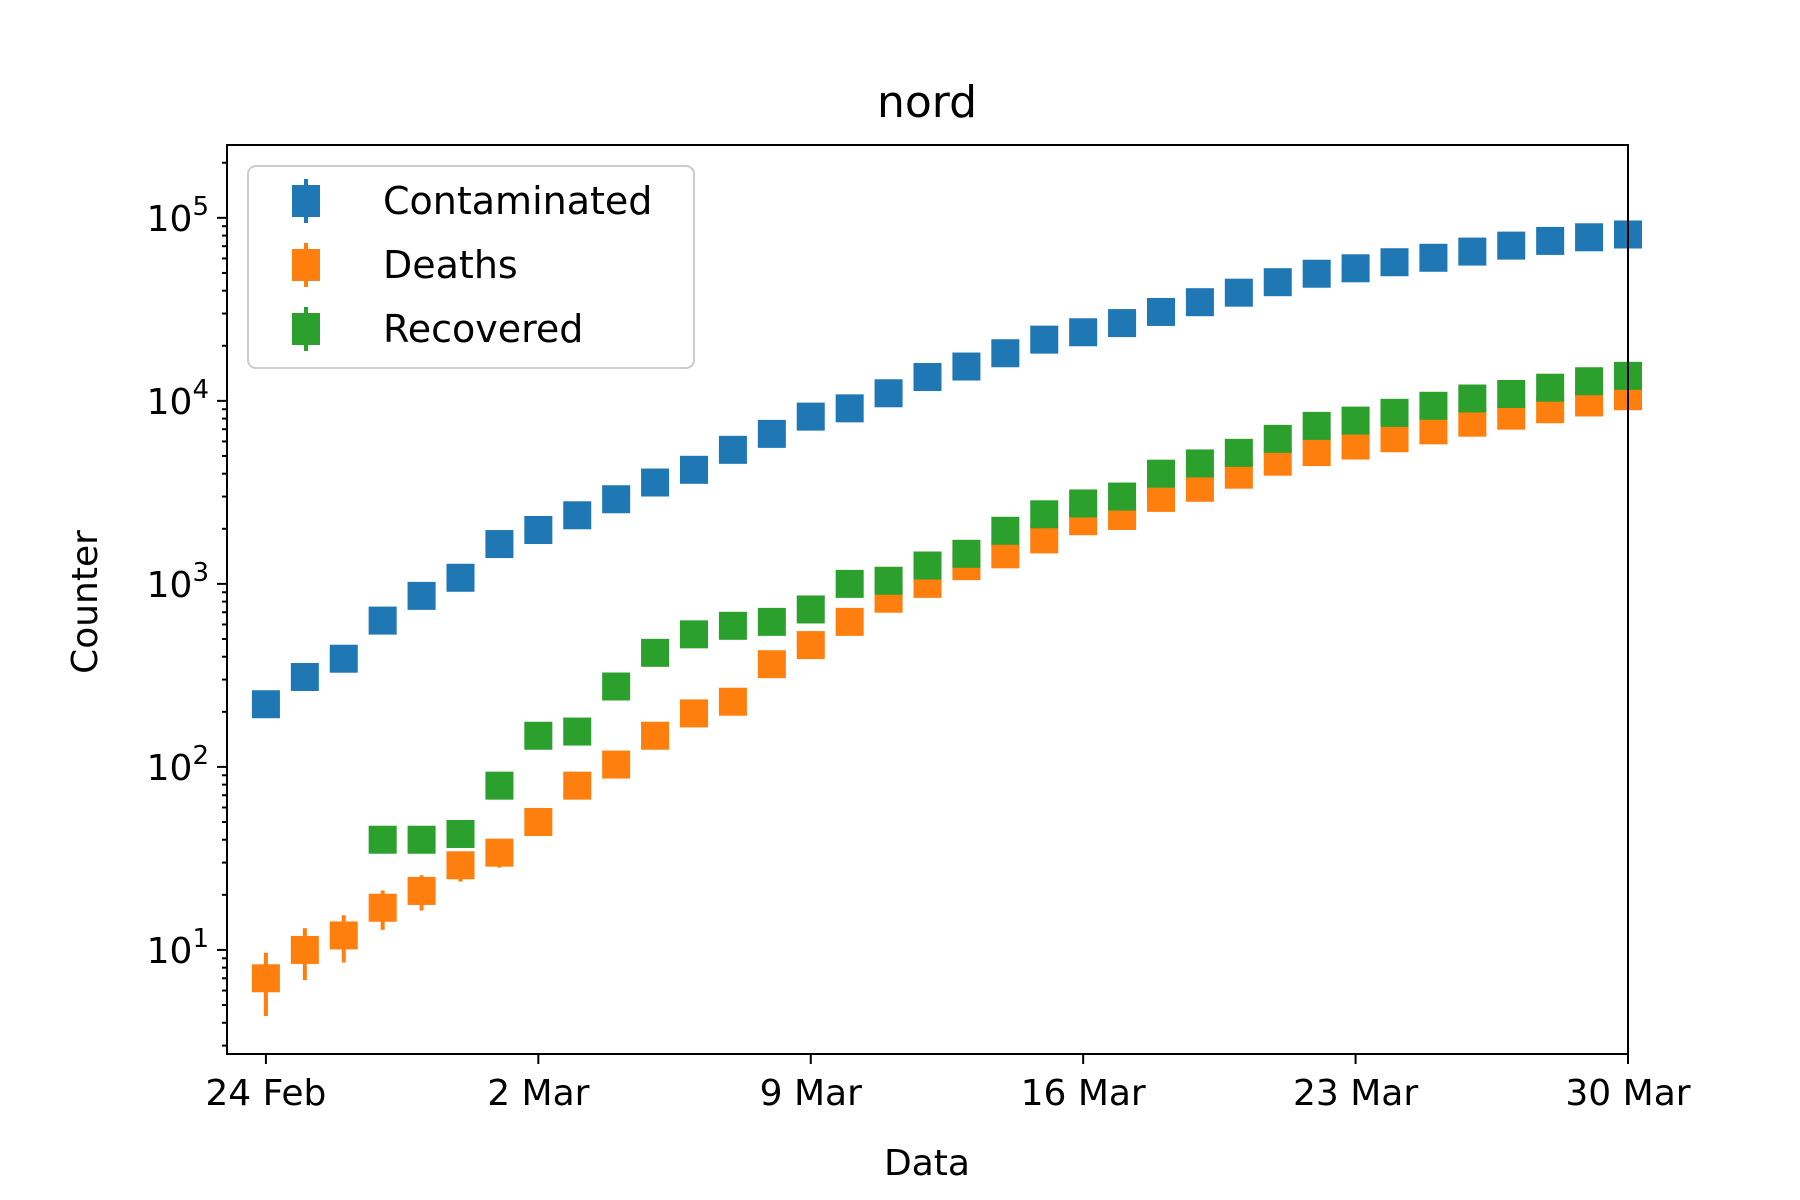  What do you see at coordinates (517, 201) in the screenshot?
I see `legend-label: Contaminated` at bounding box center [517, 201].